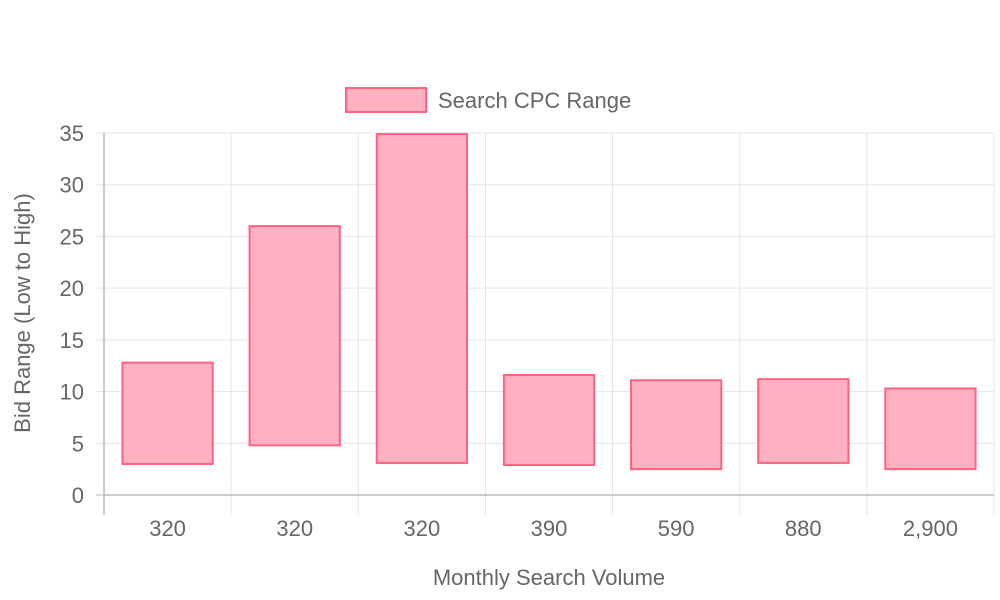 The width and height of the screenshot is (1000, 600). I want to click on x-tick-labels: 320 320 320 390 590 880 2,900, so click(553, 528).